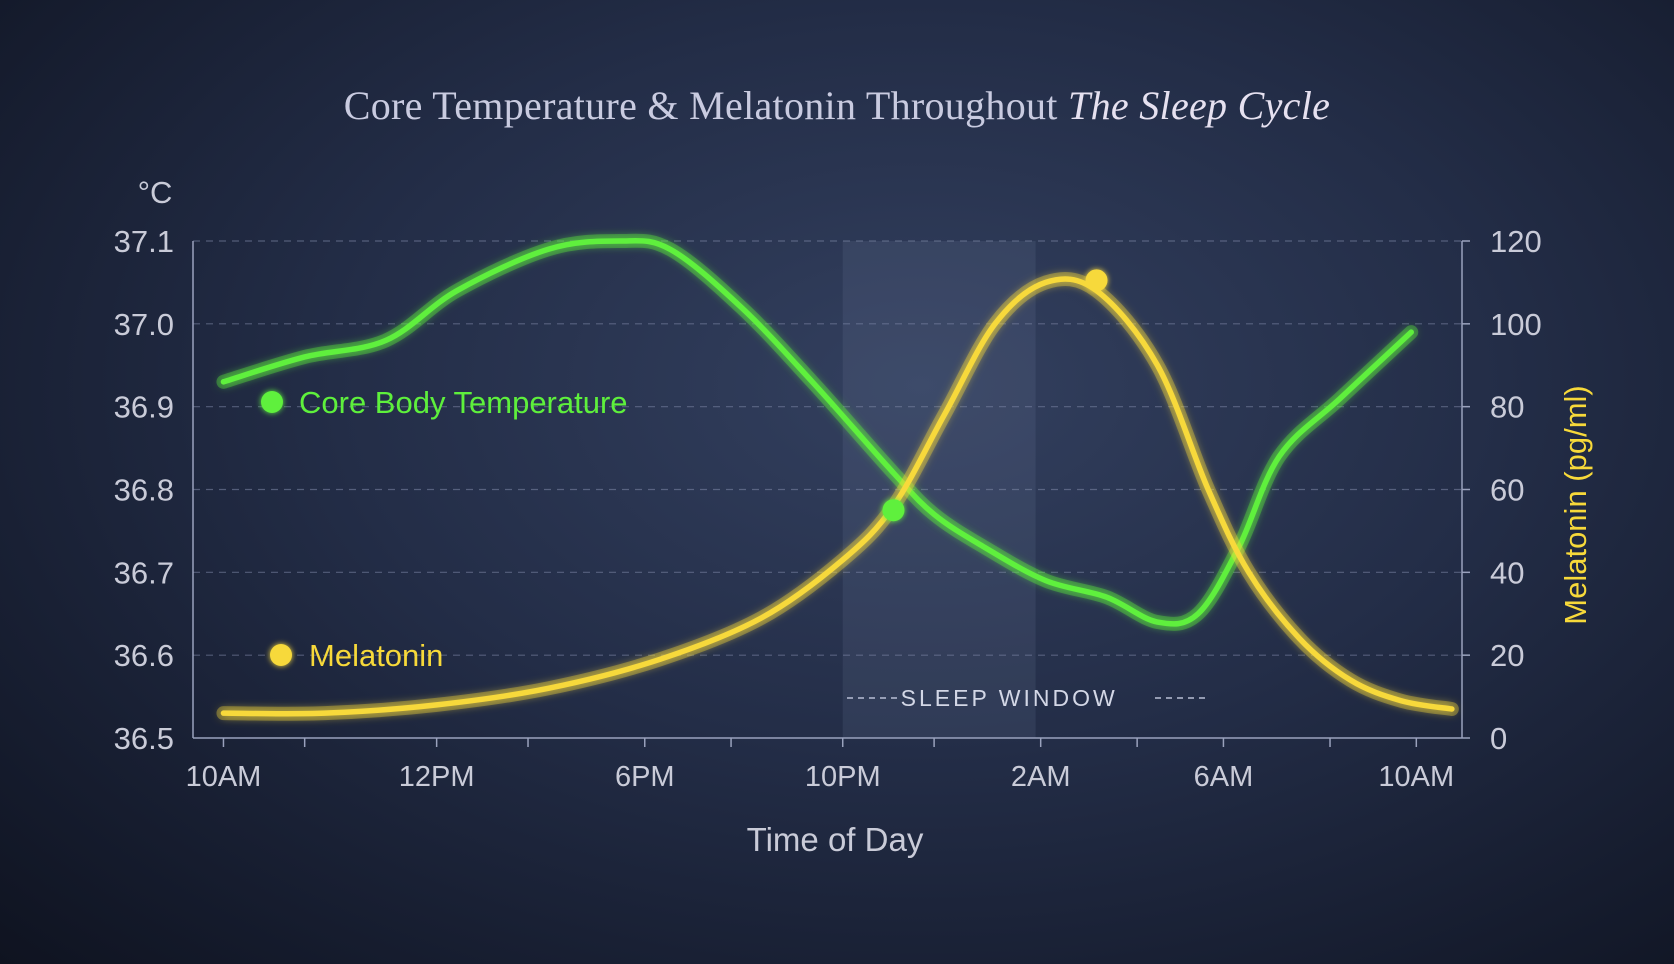  What do you see at coordinates (272, 402) in the screenshot?
I see `legend-marker-temperature` at bounding box center [272, 402].